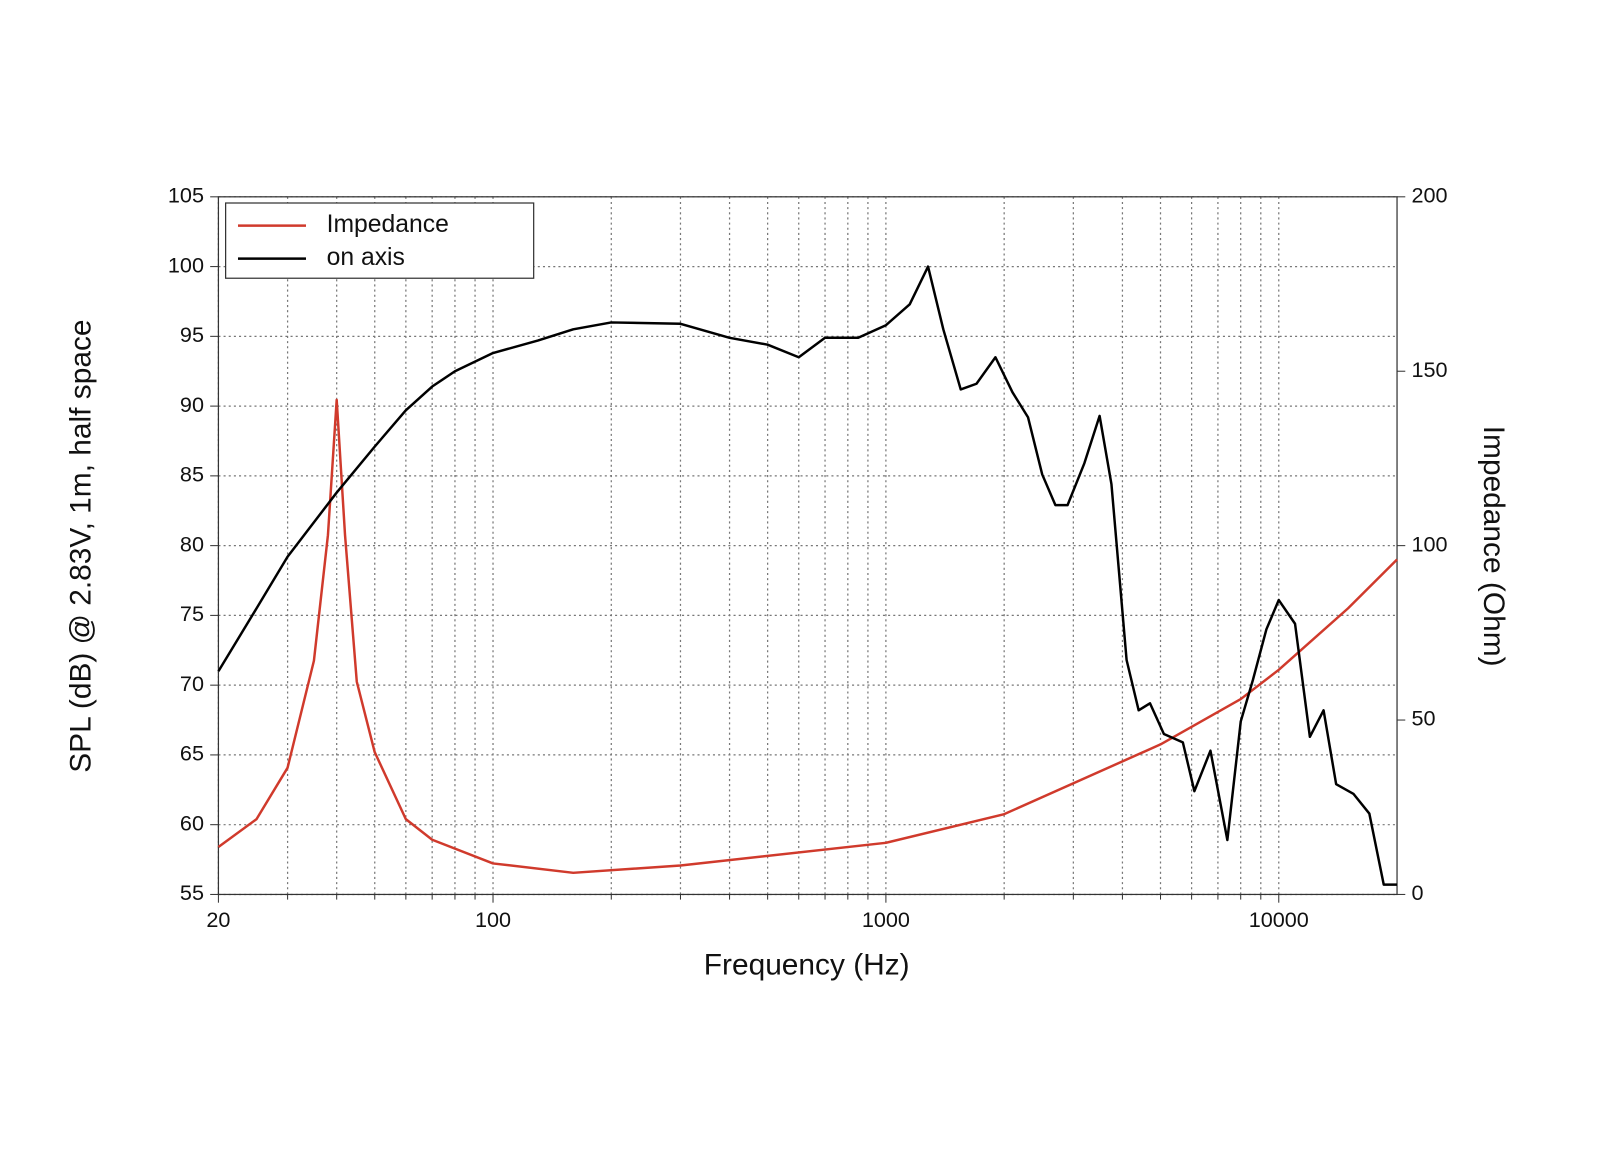 The width and height of the screenshot is (1600, 1150). What do you see at coordinates (388, 224) in the screenshot?
I see `legend-label: Impedance` at bounding box center [388, 224].